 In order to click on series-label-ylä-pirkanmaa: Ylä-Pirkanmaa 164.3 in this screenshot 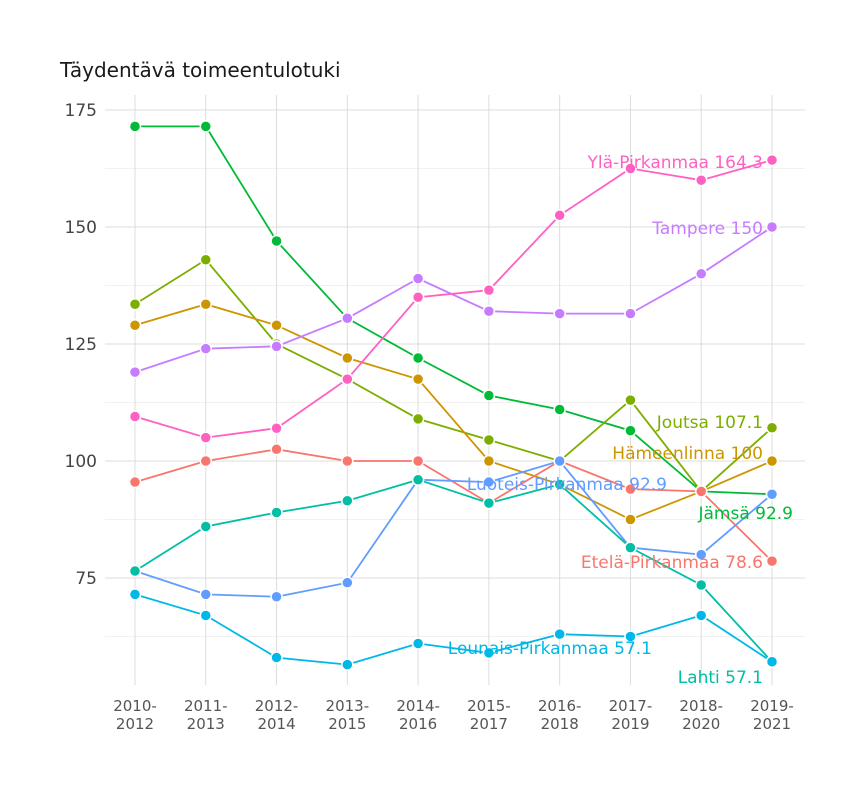, I will do `click(675, 163)`.